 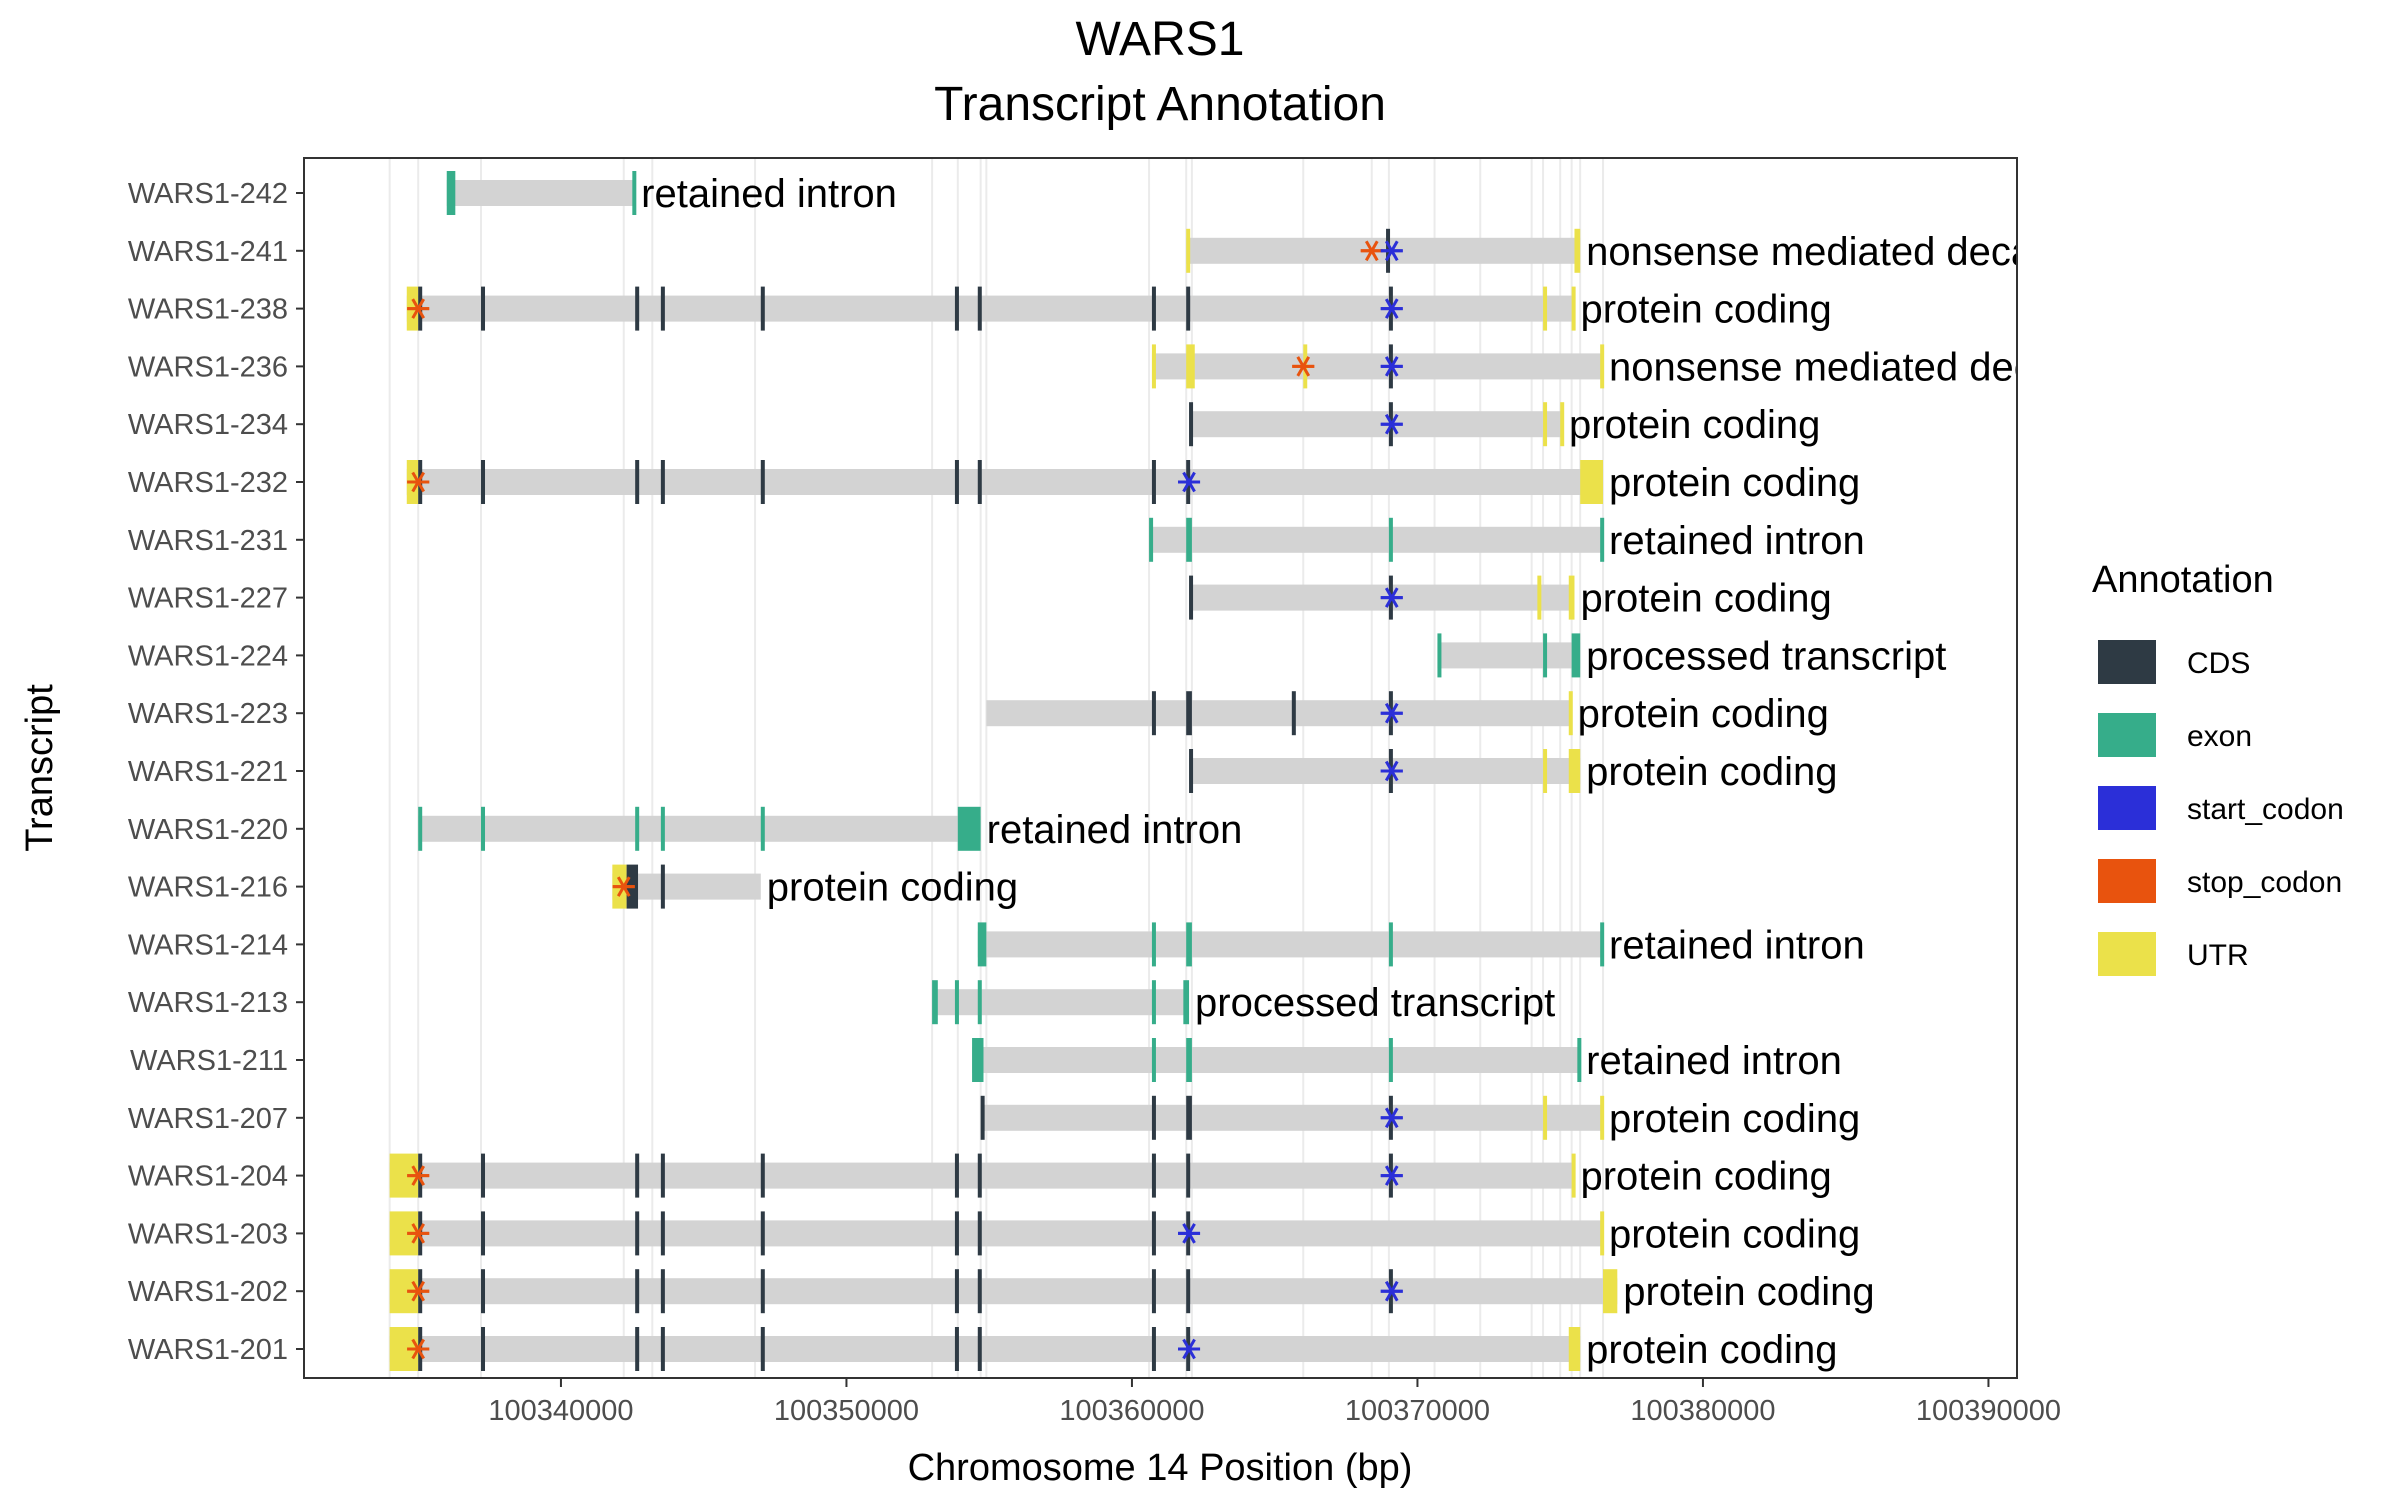 I want to click on y-tick-label: WARS1-213, so click(x=208, y=1003).